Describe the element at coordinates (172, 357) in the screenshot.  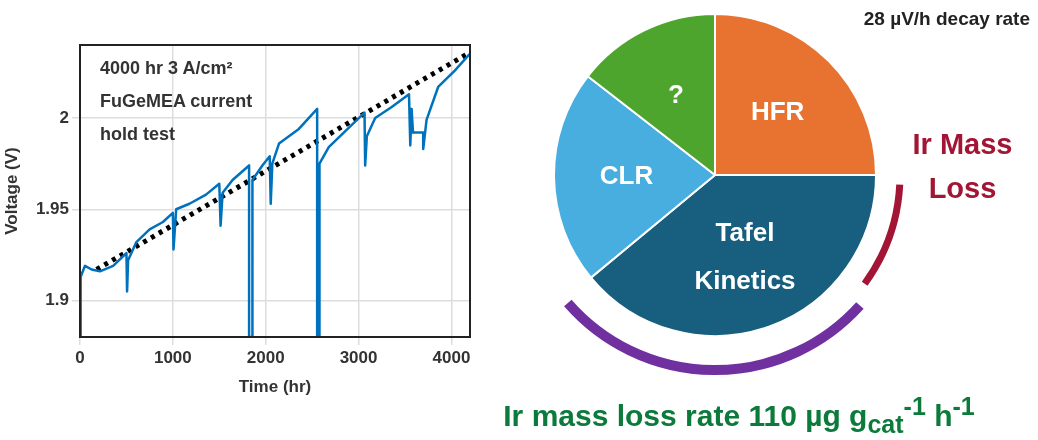
I see `x-tick-label: 1000` at that location.